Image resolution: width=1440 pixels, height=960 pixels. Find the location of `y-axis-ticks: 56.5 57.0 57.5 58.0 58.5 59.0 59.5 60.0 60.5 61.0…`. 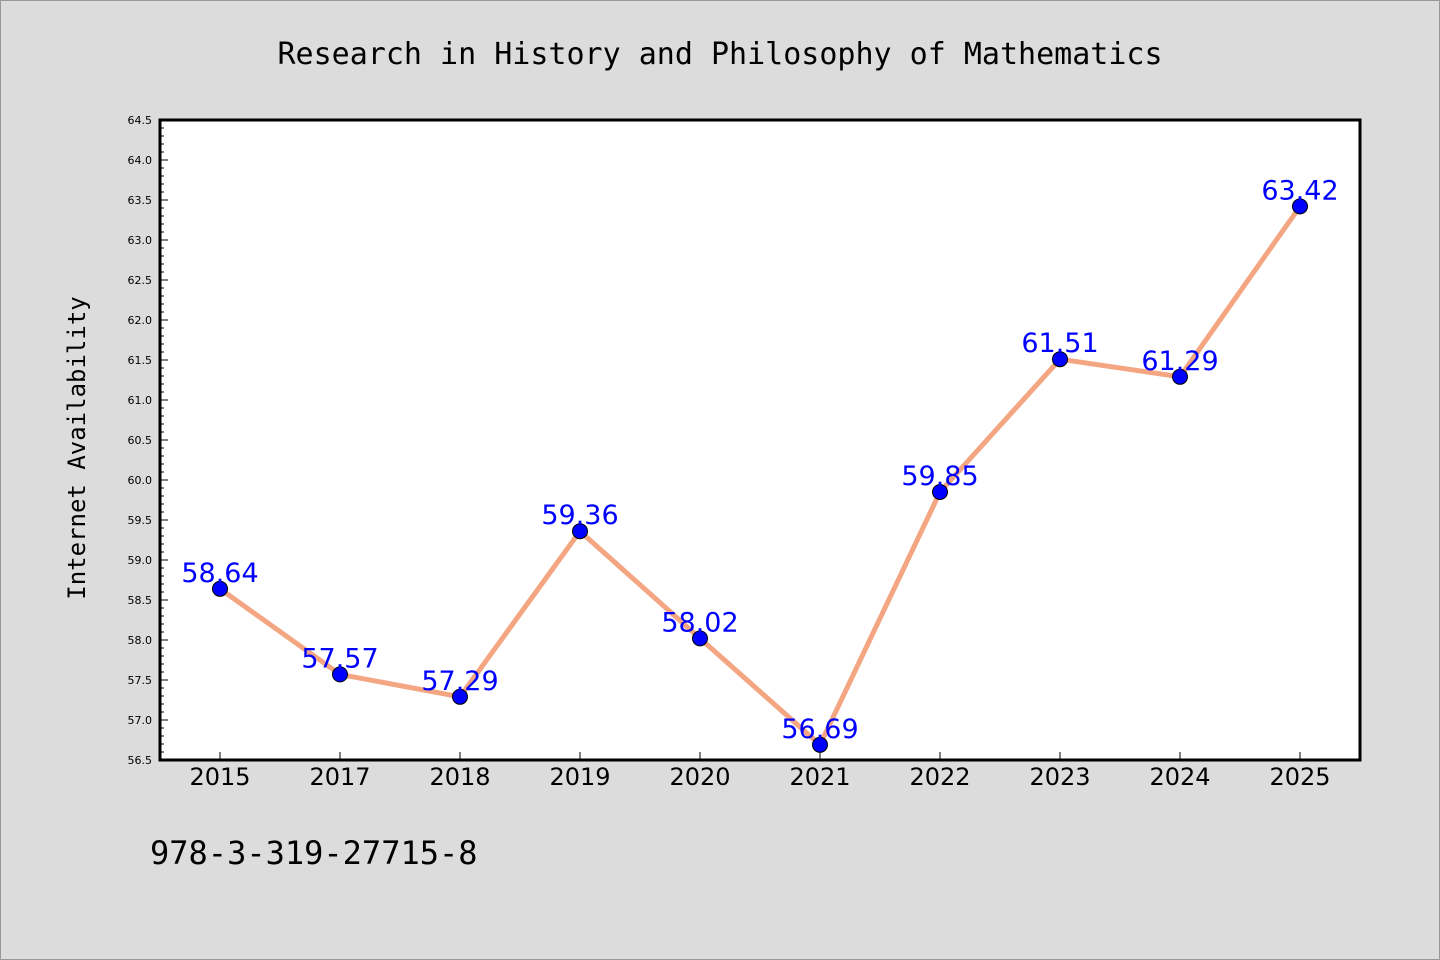

y-axis-ticks: 56.5 57.0 57.5 58.0 58.5 59.0 59.5 60.0 60.5 61.0… is located at coordinates (148, 440).